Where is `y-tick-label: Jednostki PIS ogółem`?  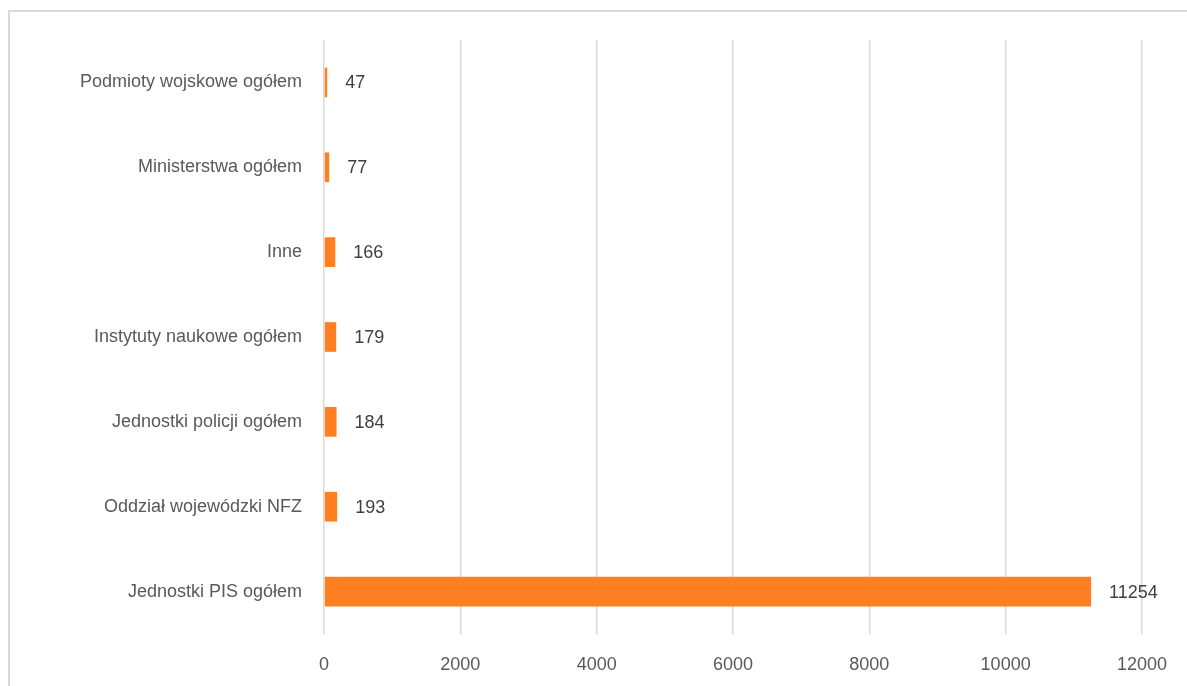 y-tick-label: Jednostki PIS ogółem is located at coordinates (214, 590).